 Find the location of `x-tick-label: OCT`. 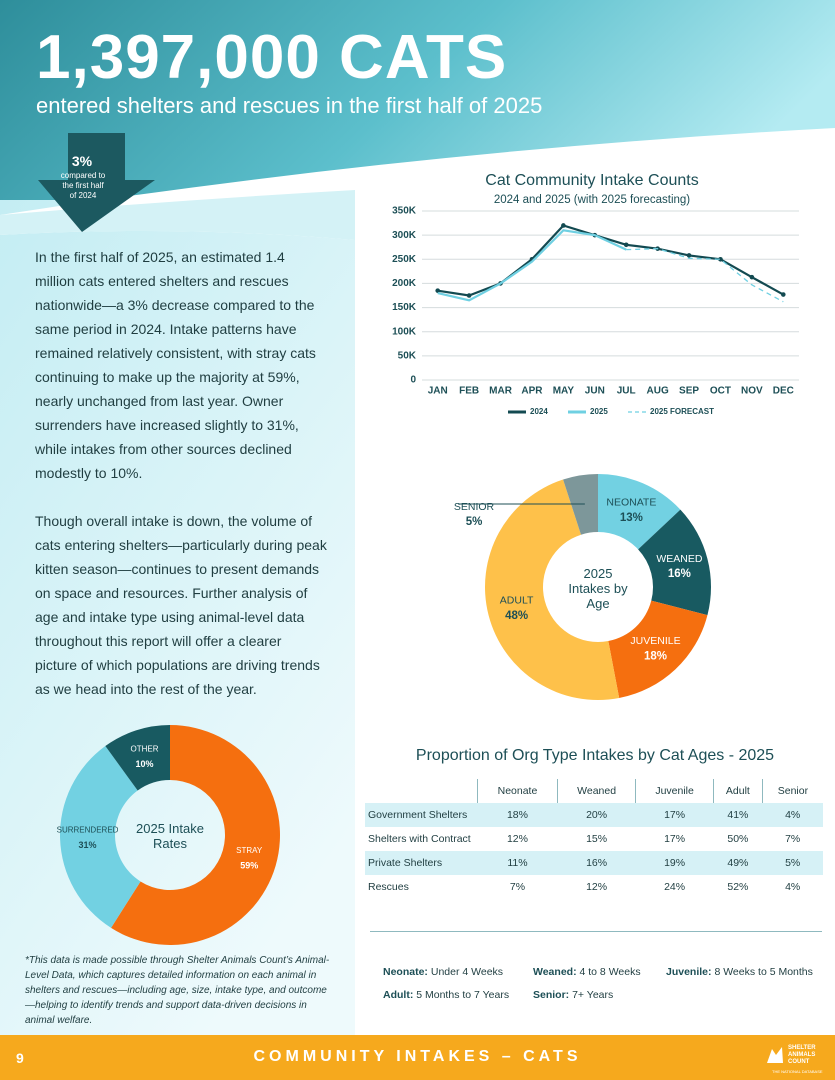

x-tick-label: OCT is located at coordinates (720, 391).